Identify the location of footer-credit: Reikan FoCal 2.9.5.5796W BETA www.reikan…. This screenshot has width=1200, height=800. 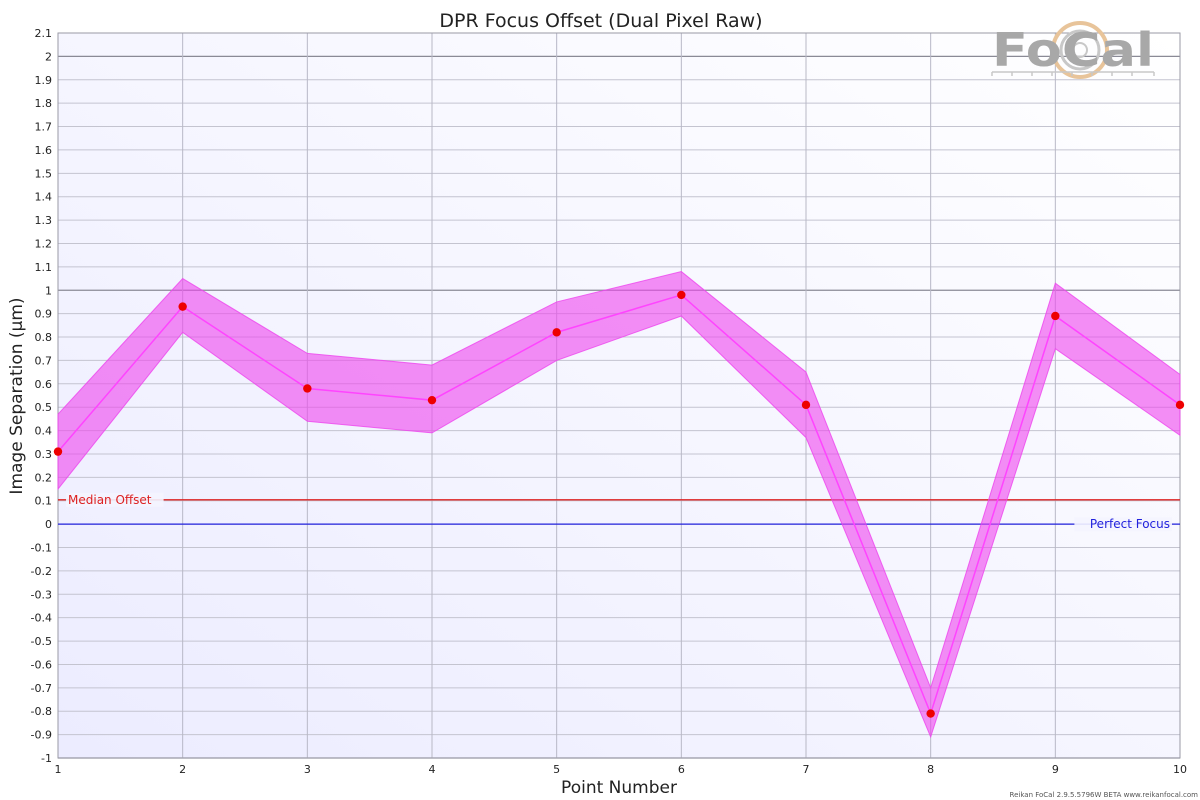
(1104, 795).